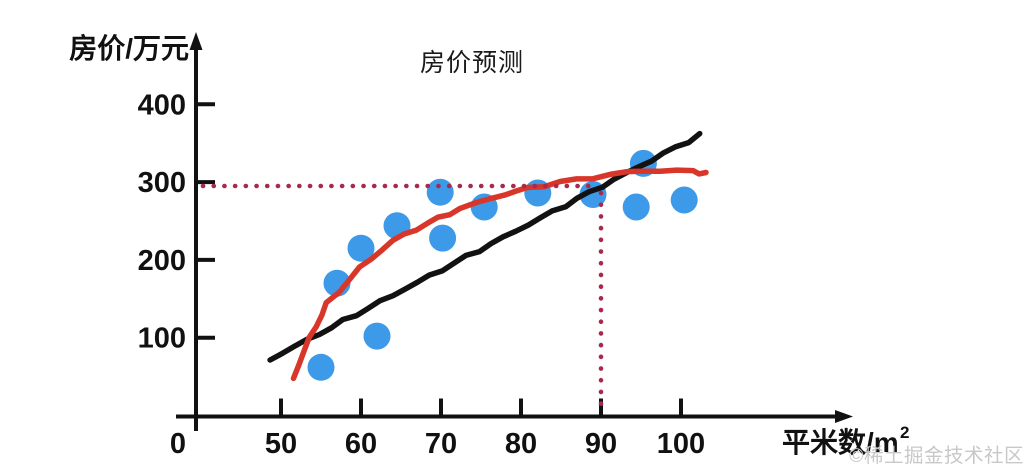 This screenshot has width=1032, height=476. What do you see at coordinates (162, 105) in the screenshot?
I see `y-tick-label: 400` at bounding box center [162, 105].